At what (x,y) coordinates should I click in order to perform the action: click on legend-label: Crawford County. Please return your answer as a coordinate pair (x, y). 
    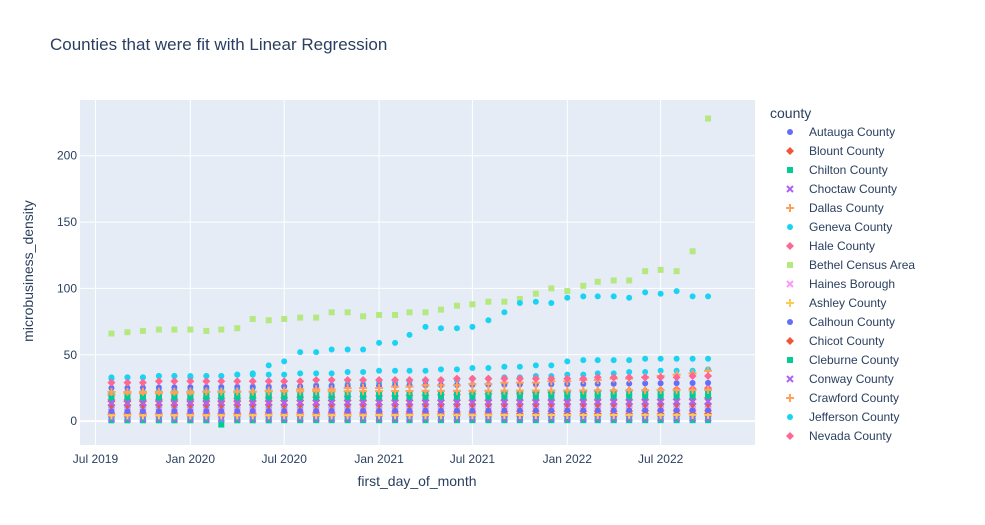
    Looking at the image, I should click on (854, 398).